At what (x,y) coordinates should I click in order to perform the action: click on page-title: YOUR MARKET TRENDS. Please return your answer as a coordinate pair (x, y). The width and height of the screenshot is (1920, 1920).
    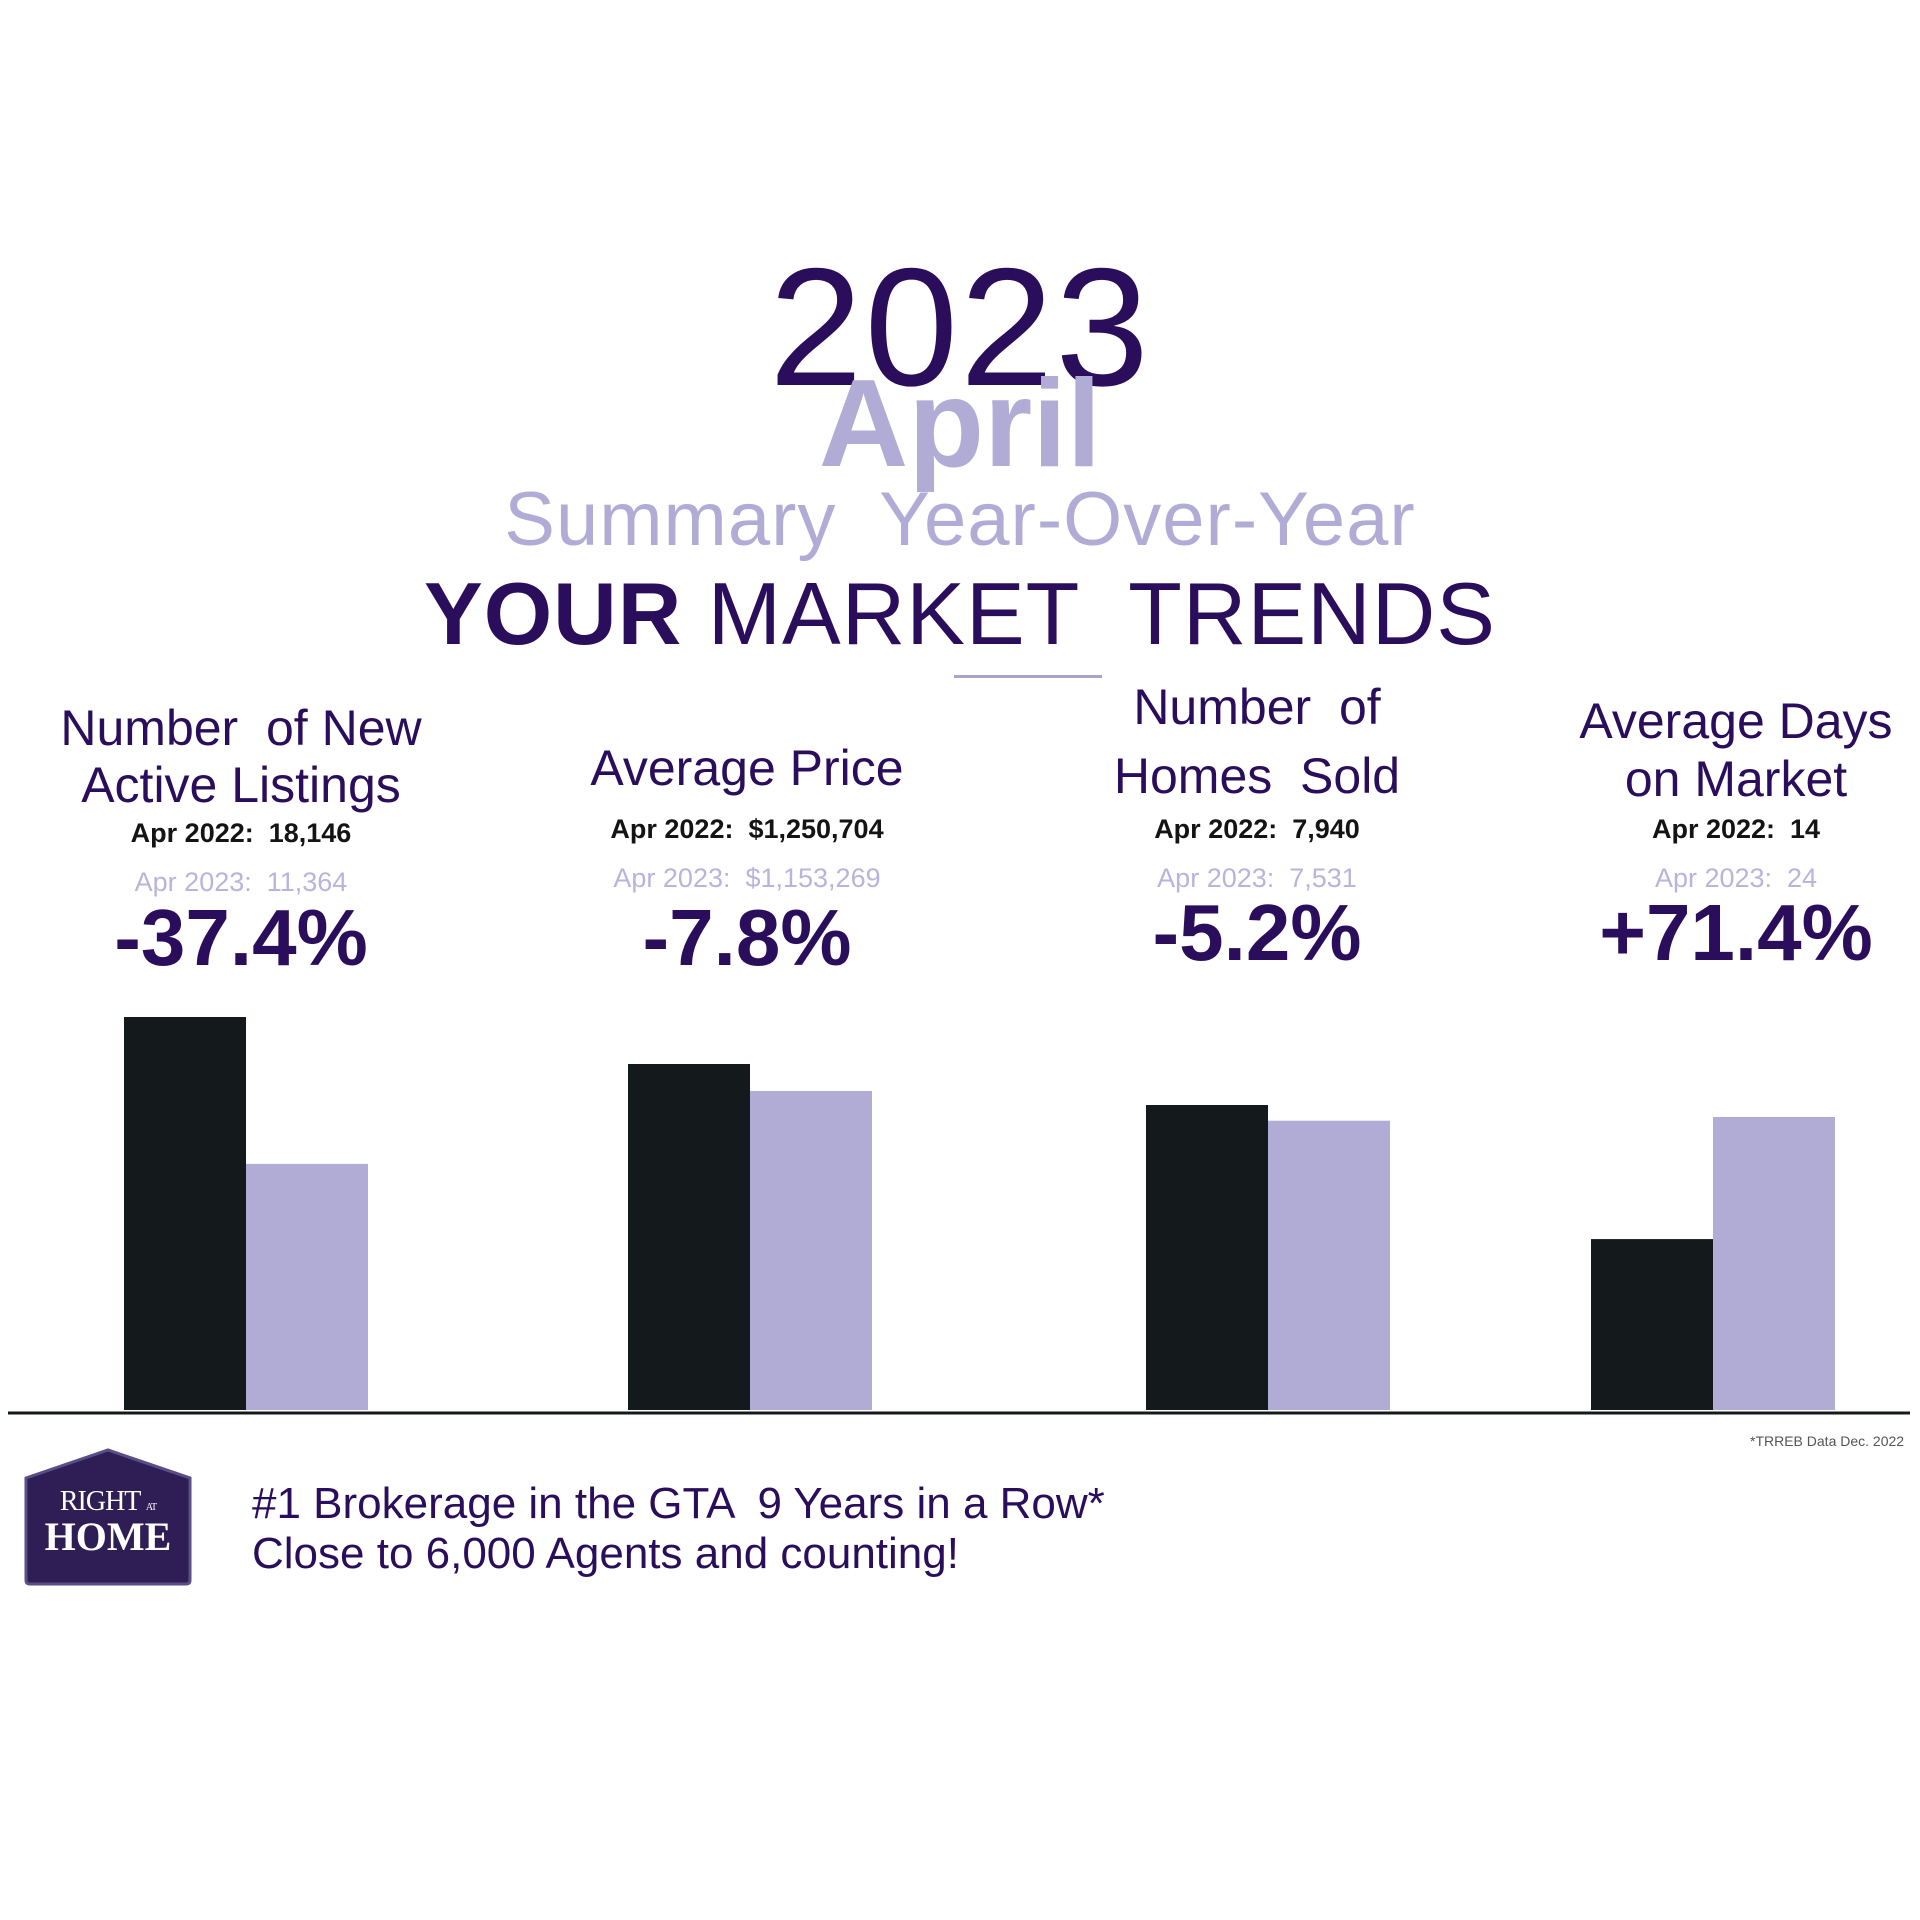
    Looking at the image, I should click on (960, 614).